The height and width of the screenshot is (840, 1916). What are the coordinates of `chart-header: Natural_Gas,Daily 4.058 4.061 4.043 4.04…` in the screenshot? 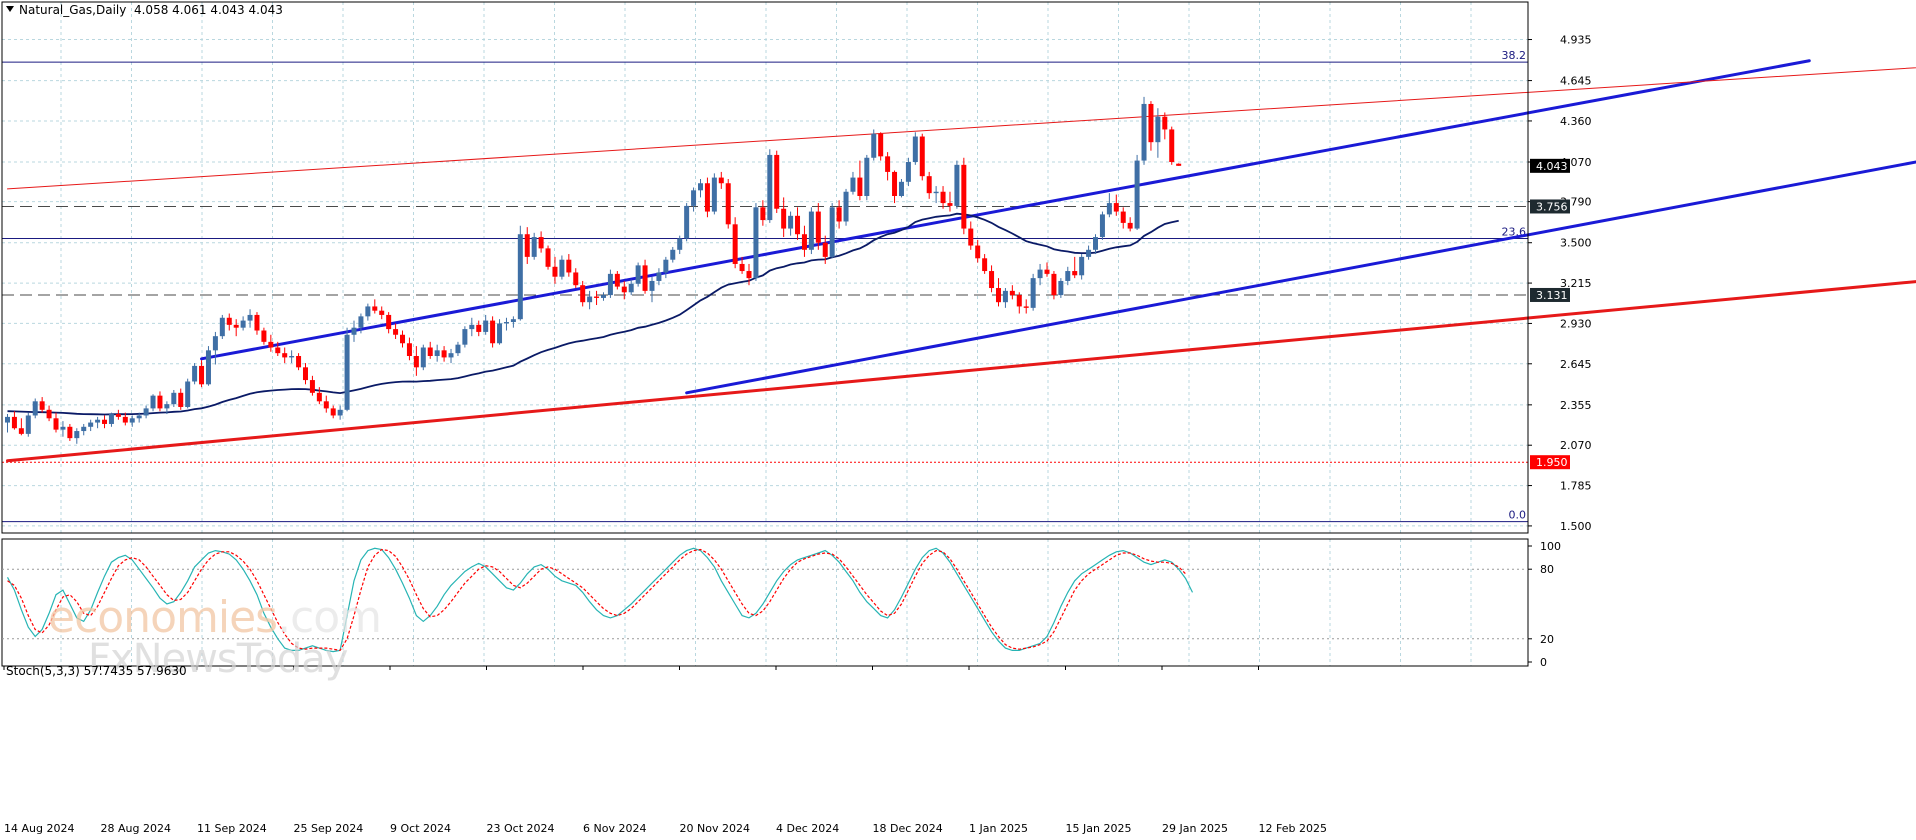 It's located at (144, 10).